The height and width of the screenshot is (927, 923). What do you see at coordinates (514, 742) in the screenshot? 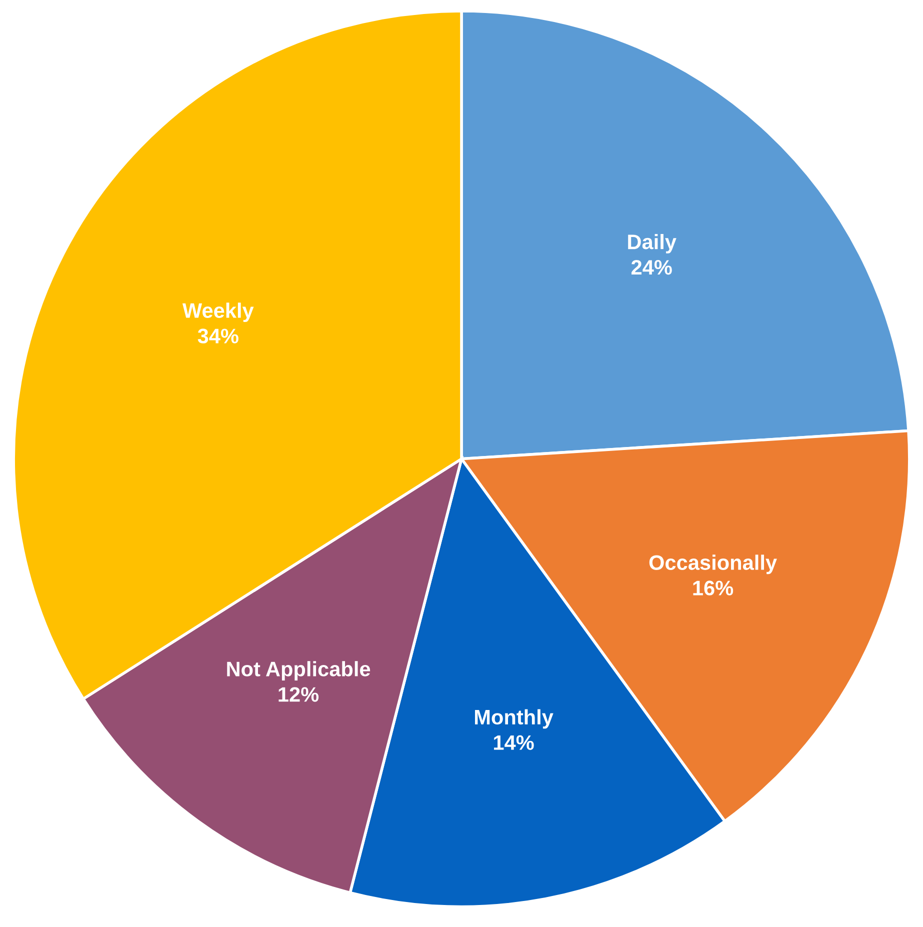
I see `data-label: 14%` at bounding box center [514, 742].